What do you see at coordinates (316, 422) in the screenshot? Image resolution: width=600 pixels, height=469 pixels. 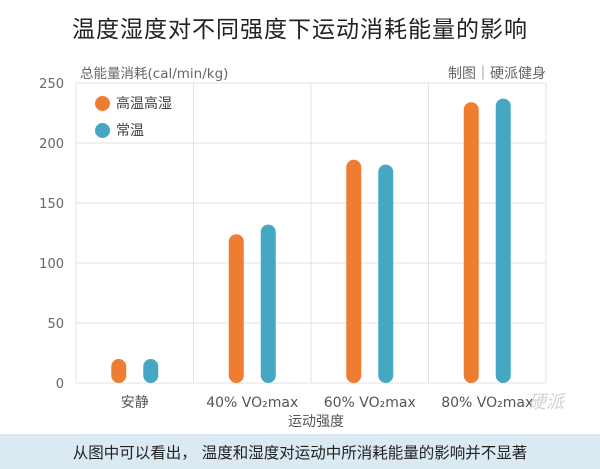 I see `x-axis-label: 运动强度` at bounding box center [316, 422].